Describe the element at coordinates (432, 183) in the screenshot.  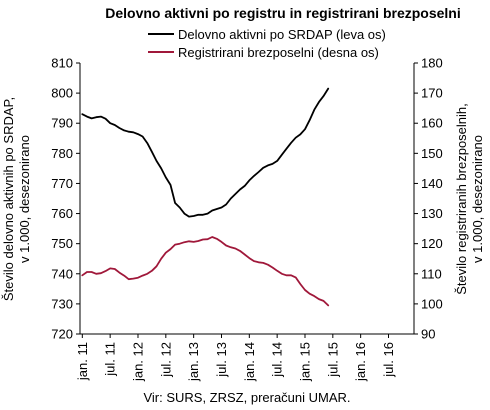
I see `right-tick-label: 140` at that location.